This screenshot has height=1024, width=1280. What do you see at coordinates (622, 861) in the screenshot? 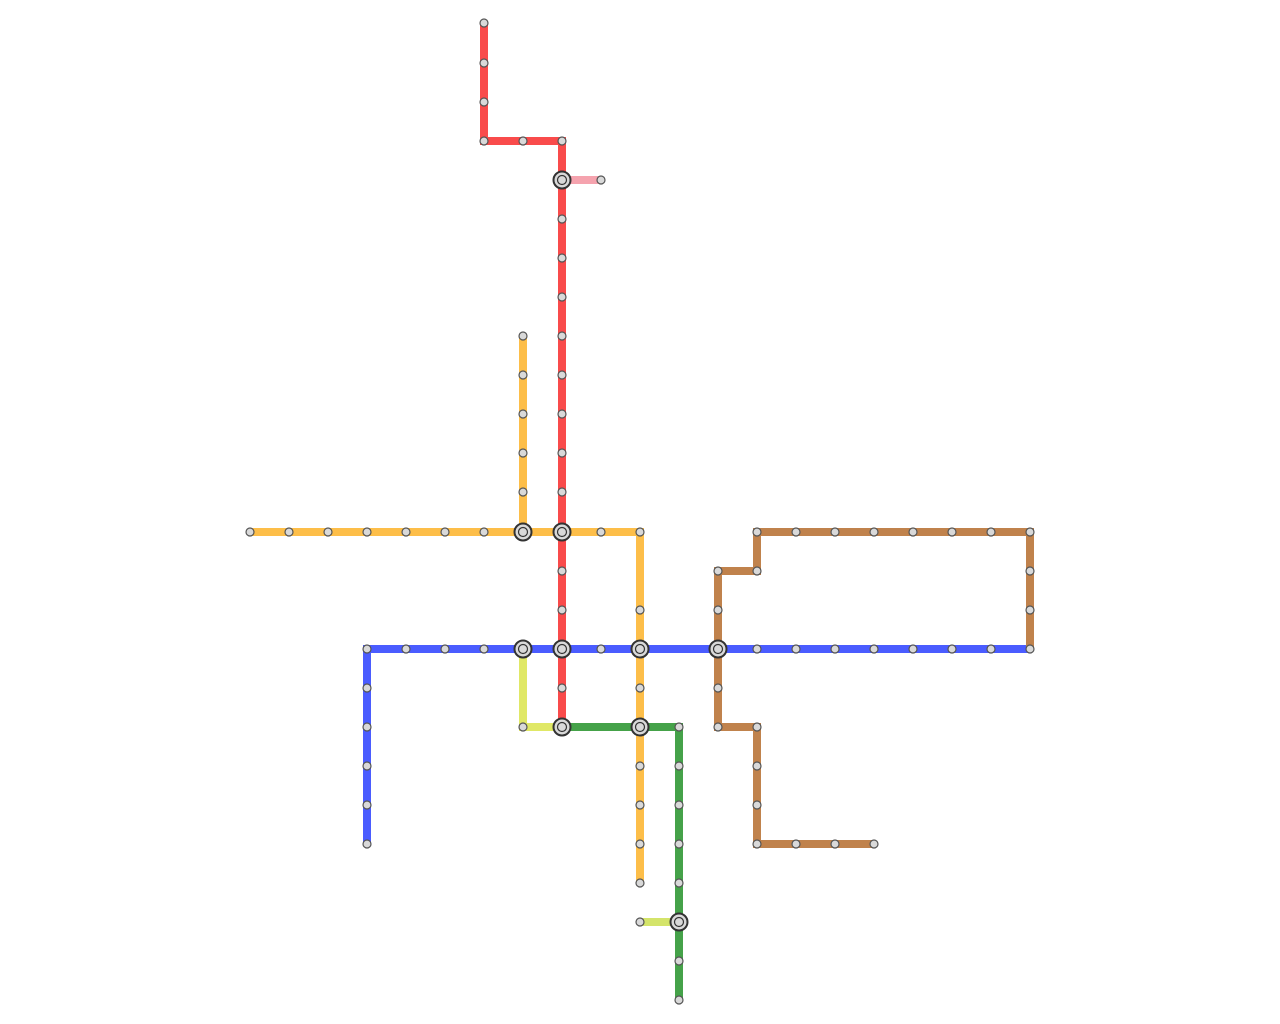
I see `green-line` at bounding box center [622, 861].